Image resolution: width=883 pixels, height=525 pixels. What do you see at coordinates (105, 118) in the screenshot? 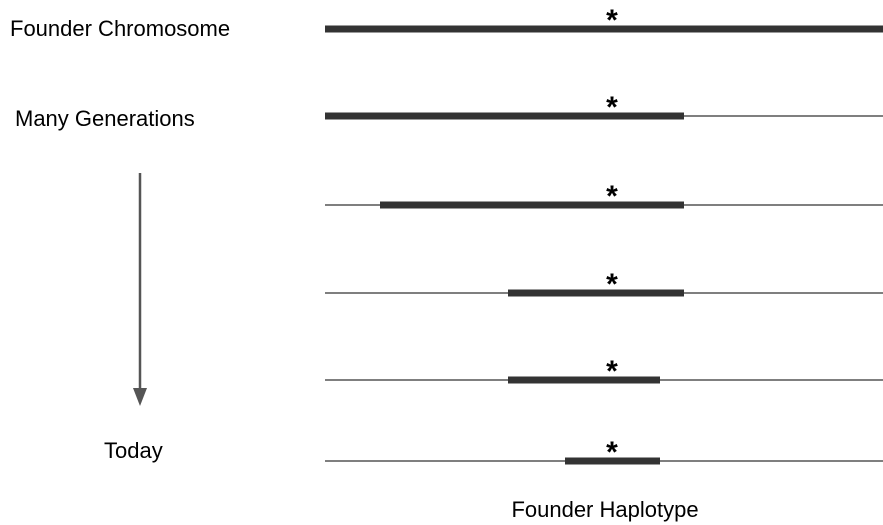
I see `label: Many Generations` at bounding box center [105, 118].